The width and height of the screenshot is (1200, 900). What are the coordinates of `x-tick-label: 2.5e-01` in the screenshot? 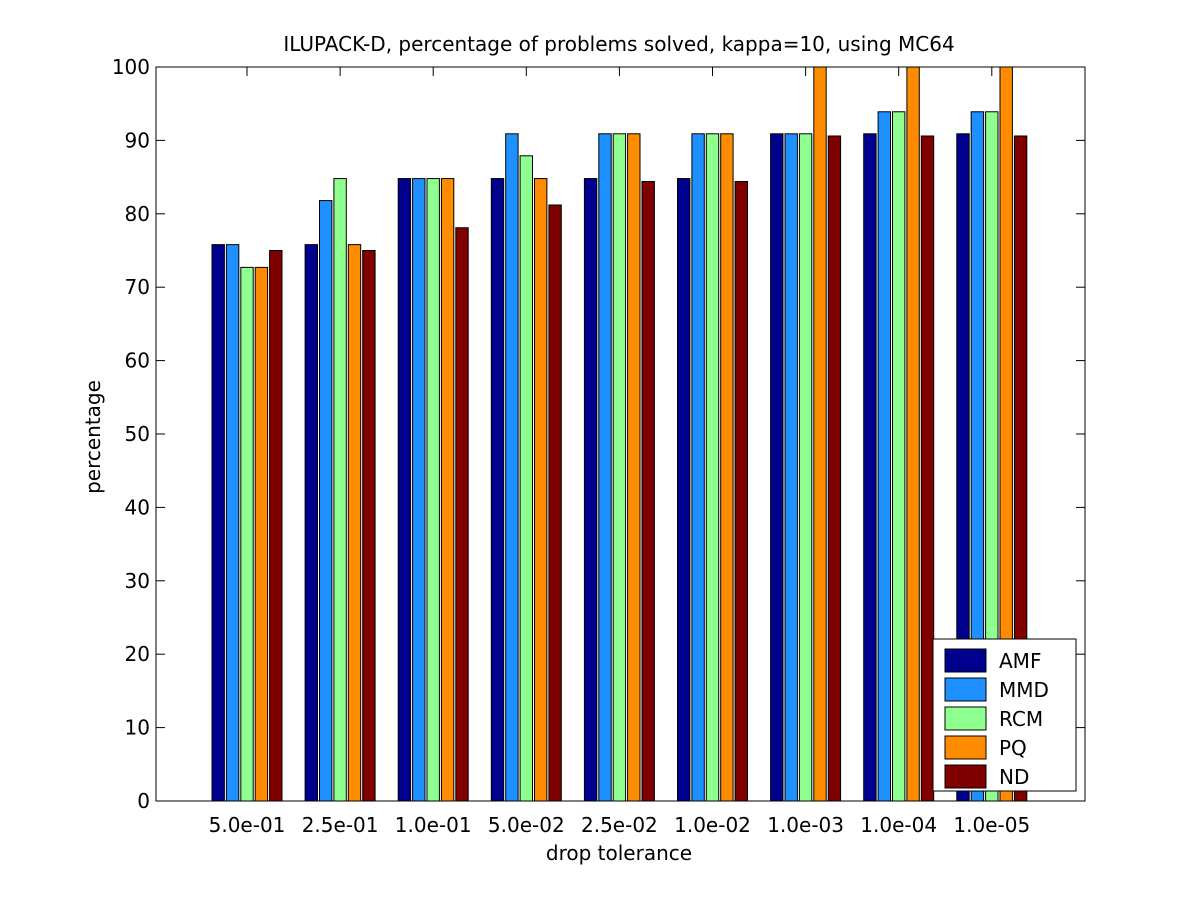 It's located at (340, 825).